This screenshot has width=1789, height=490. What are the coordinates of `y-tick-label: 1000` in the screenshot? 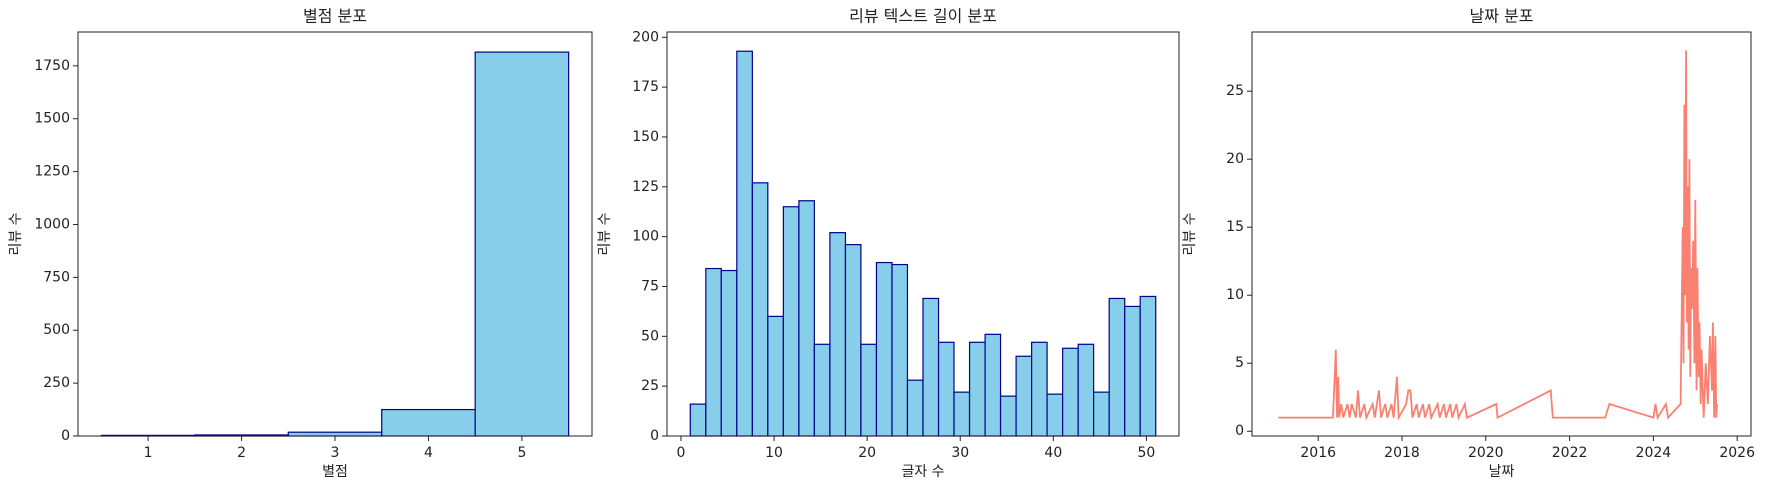 It's located at (52, 224).